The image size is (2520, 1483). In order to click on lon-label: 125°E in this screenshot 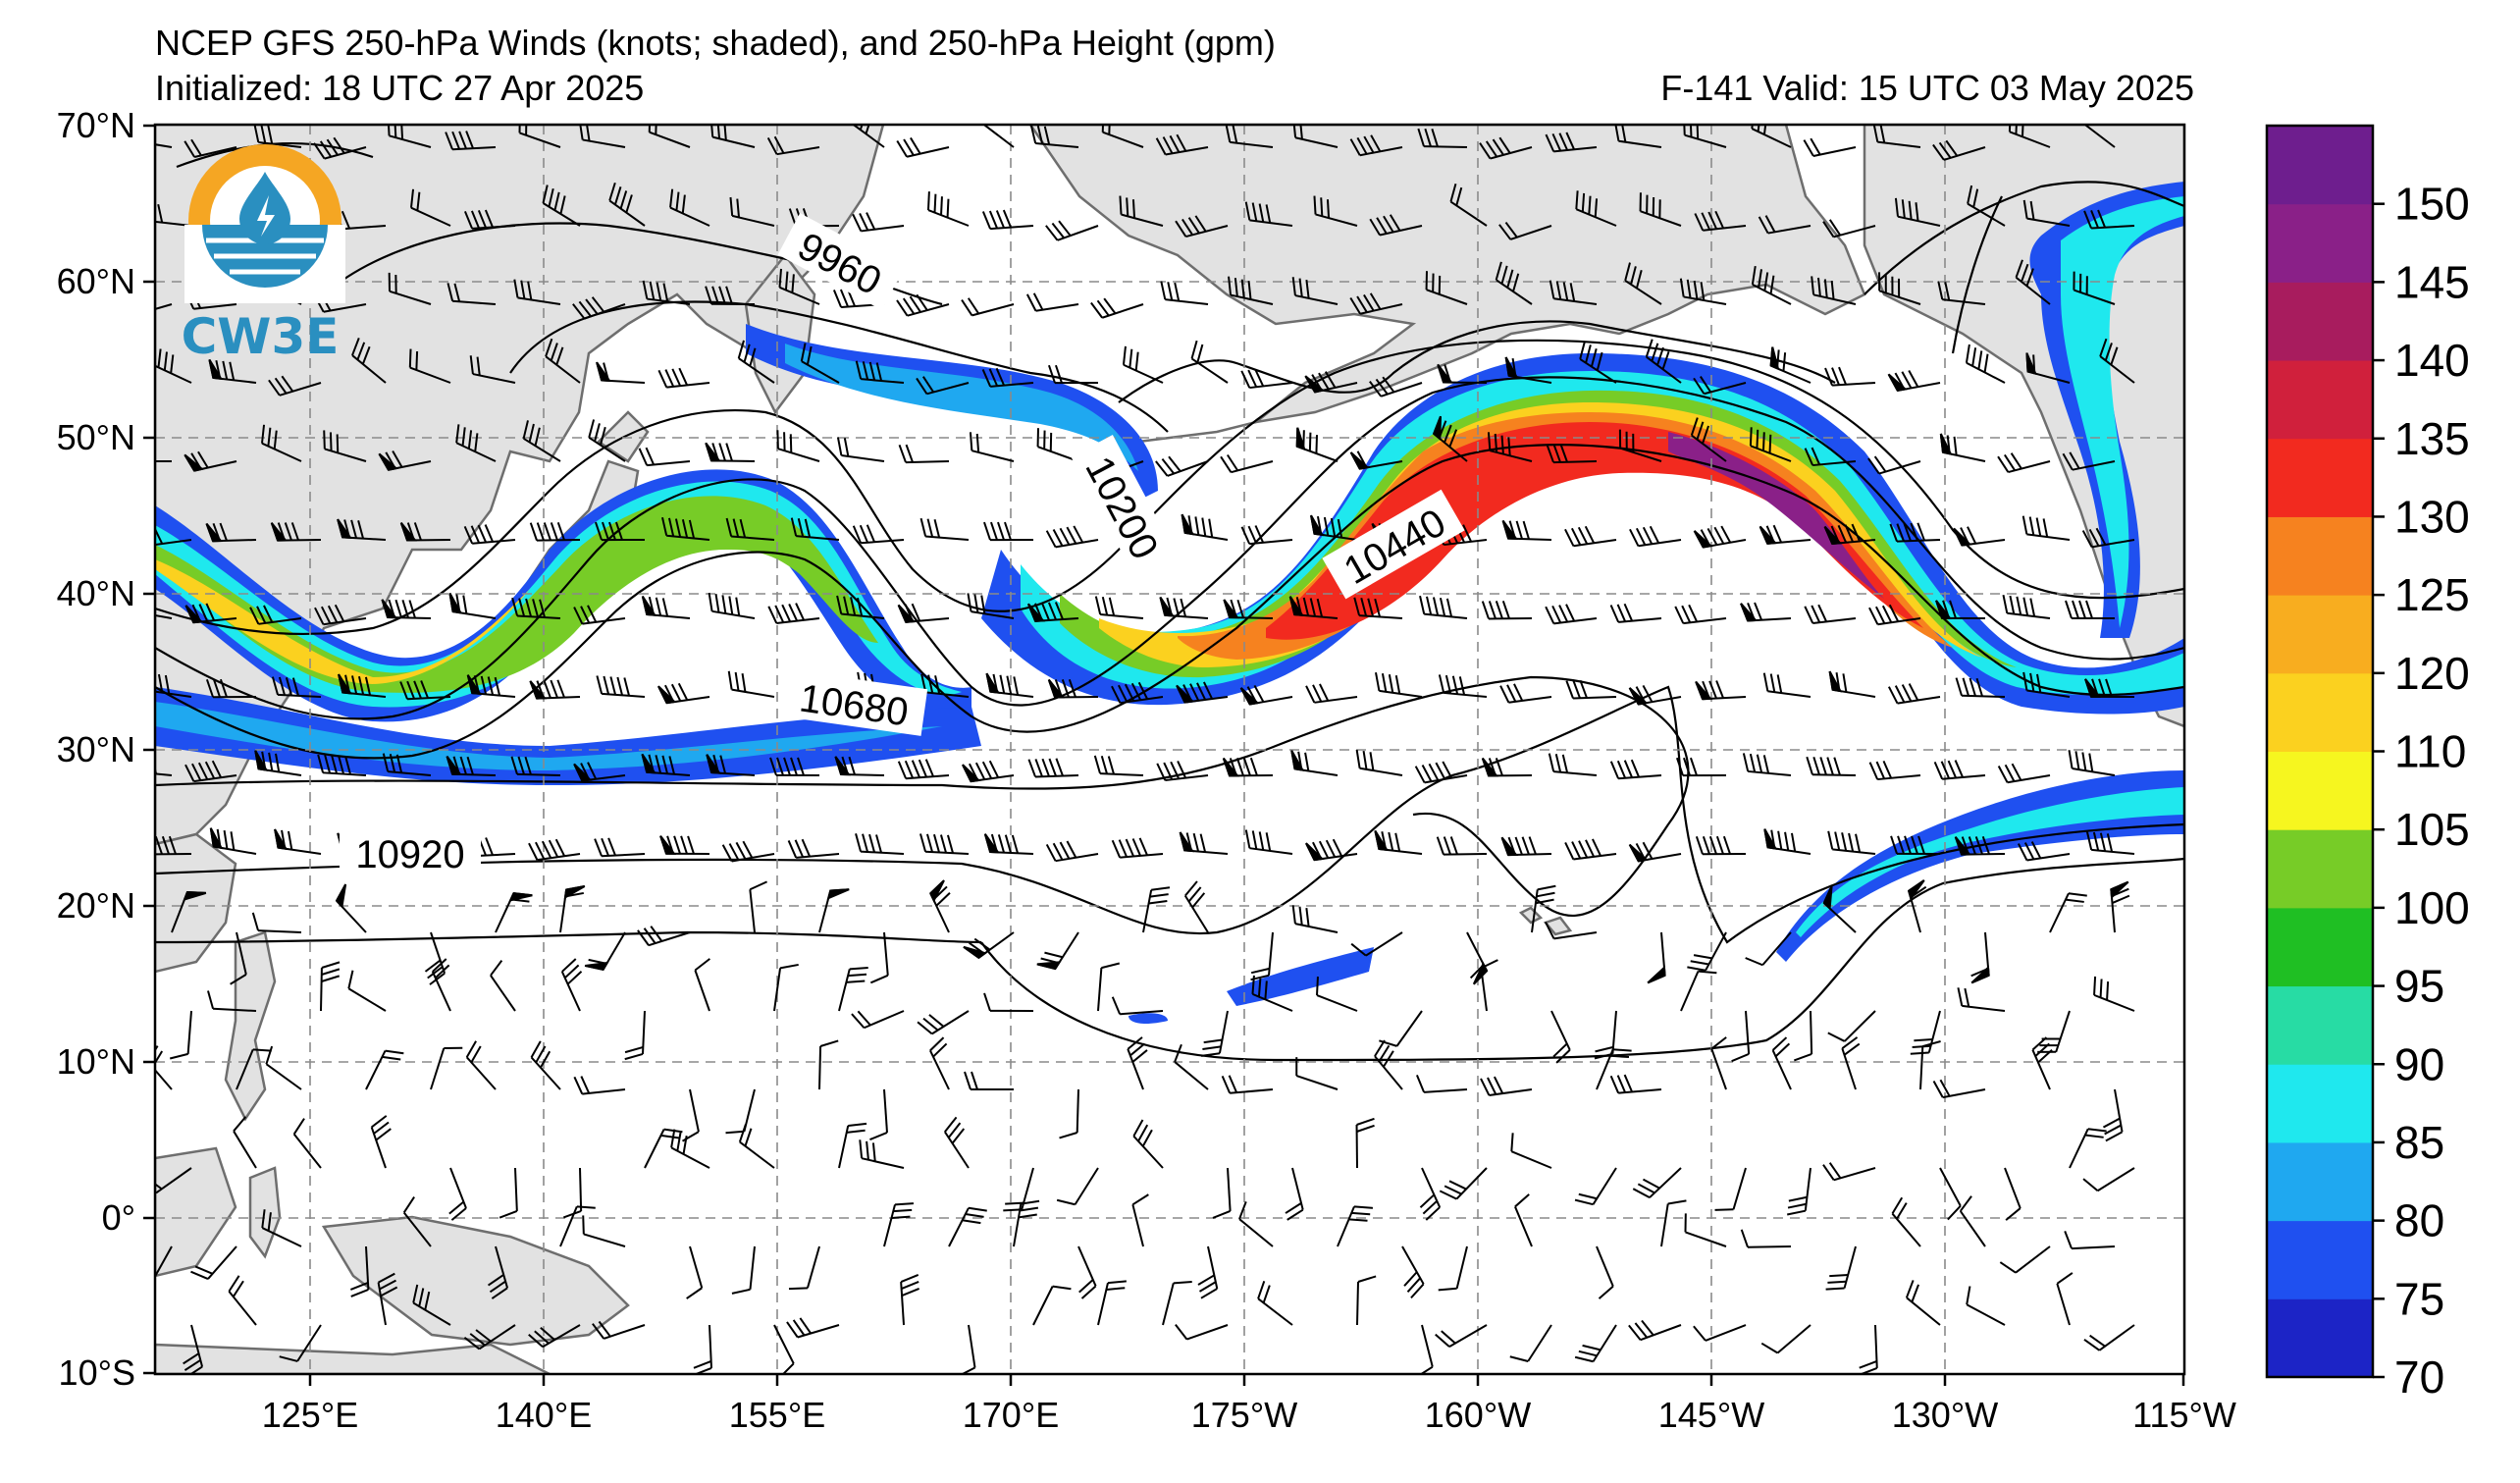, I will do `click(310, 1415)`.